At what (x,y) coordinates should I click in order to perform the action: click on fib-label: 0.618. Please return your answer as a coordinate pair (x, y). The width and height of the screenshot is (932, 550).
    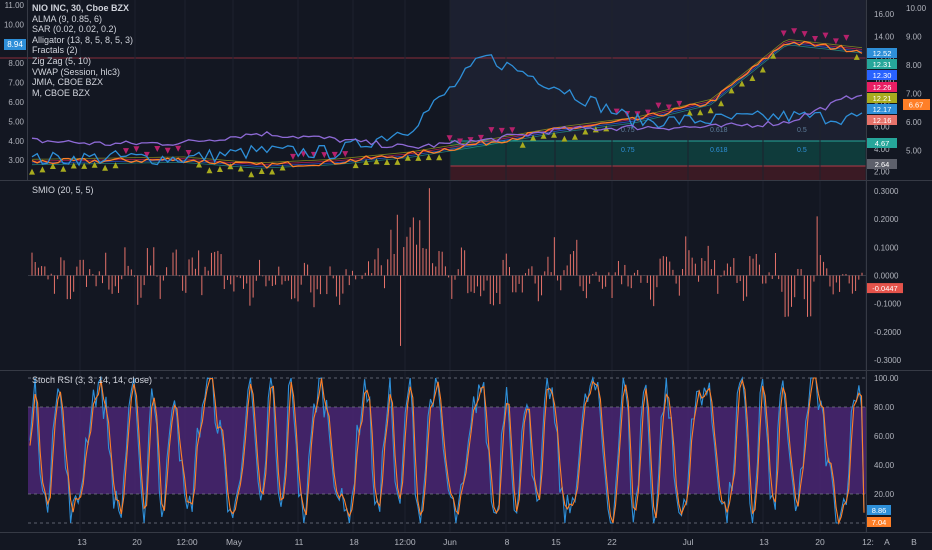
    Looking at the image, I should click on (719, 150).